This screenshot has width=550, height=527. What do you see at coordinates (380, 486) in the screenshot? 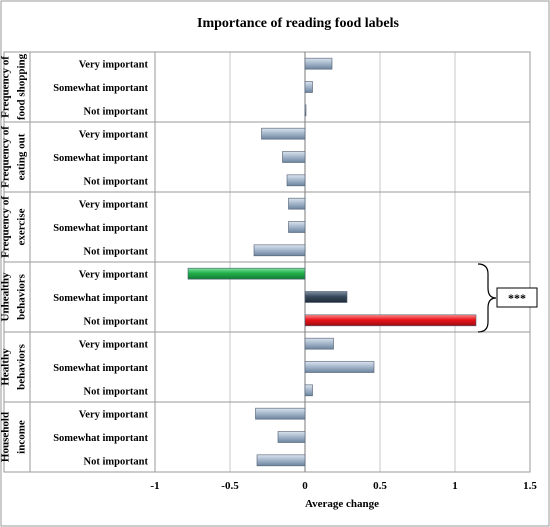
I see `x-tick-label: 0.5` at bounding box center [380, 486].